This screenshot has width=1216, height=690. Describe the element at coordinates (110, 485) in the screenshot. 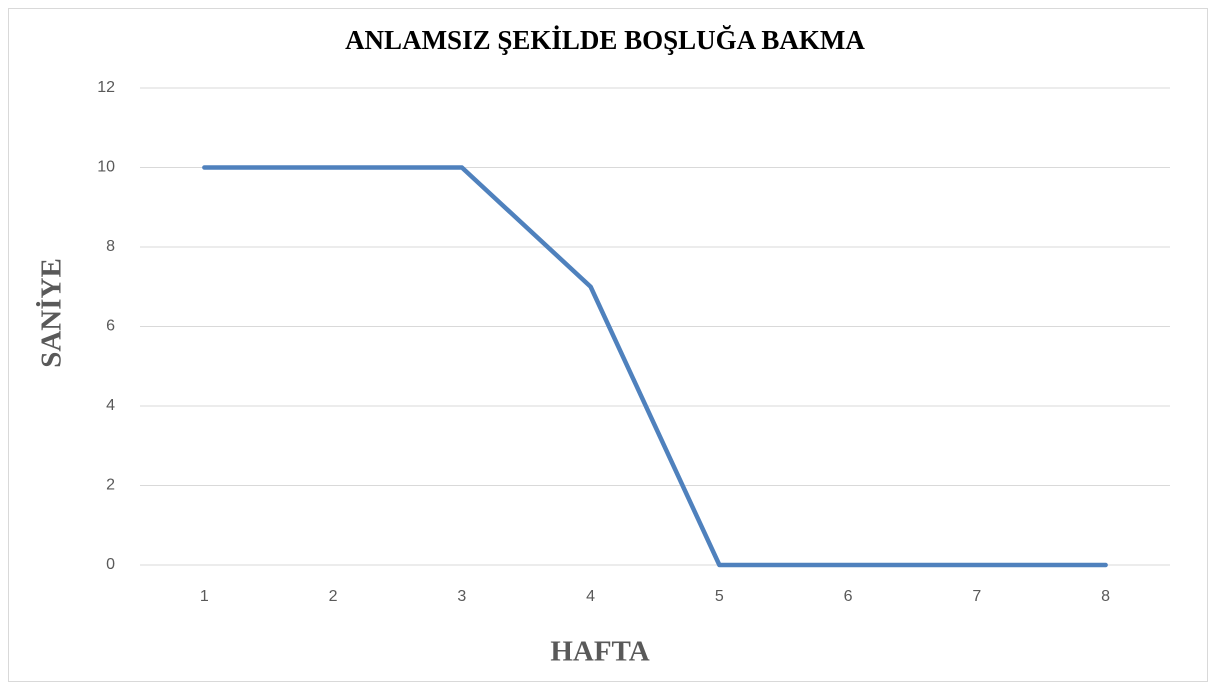

I see `y-tick-label: 2` at that location.